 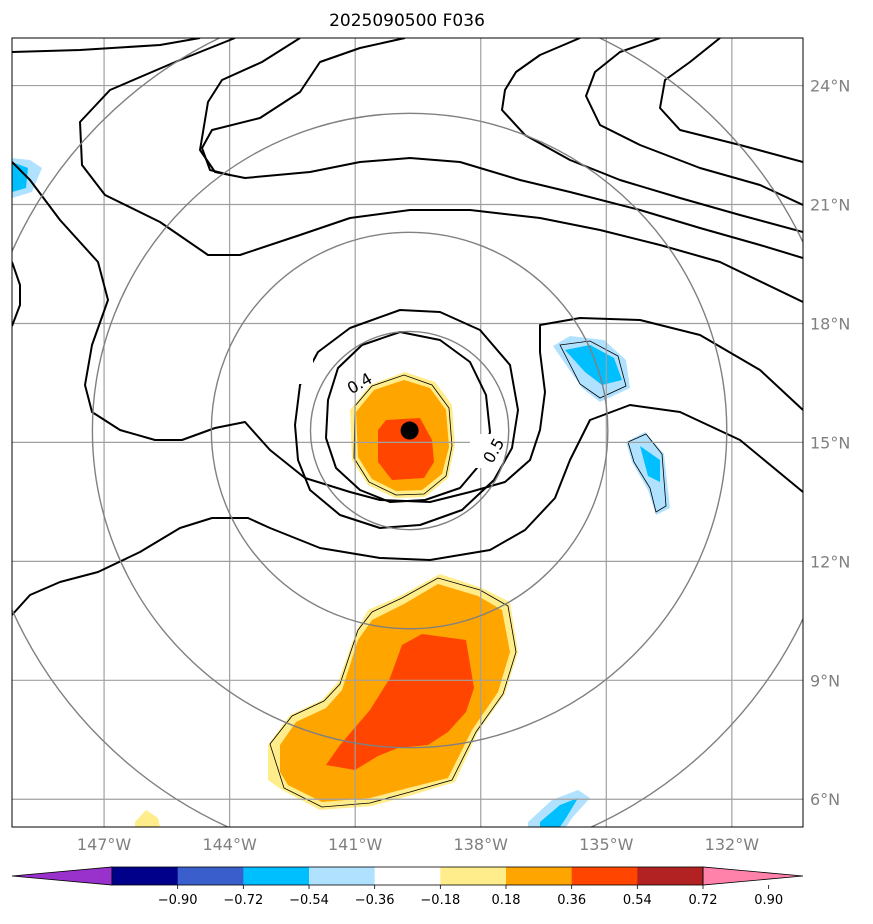 I want to click on lat-labels: 24°N 21°N 18°N 15°N 12°N 9°N 6°N, so click(x=830, y=443).